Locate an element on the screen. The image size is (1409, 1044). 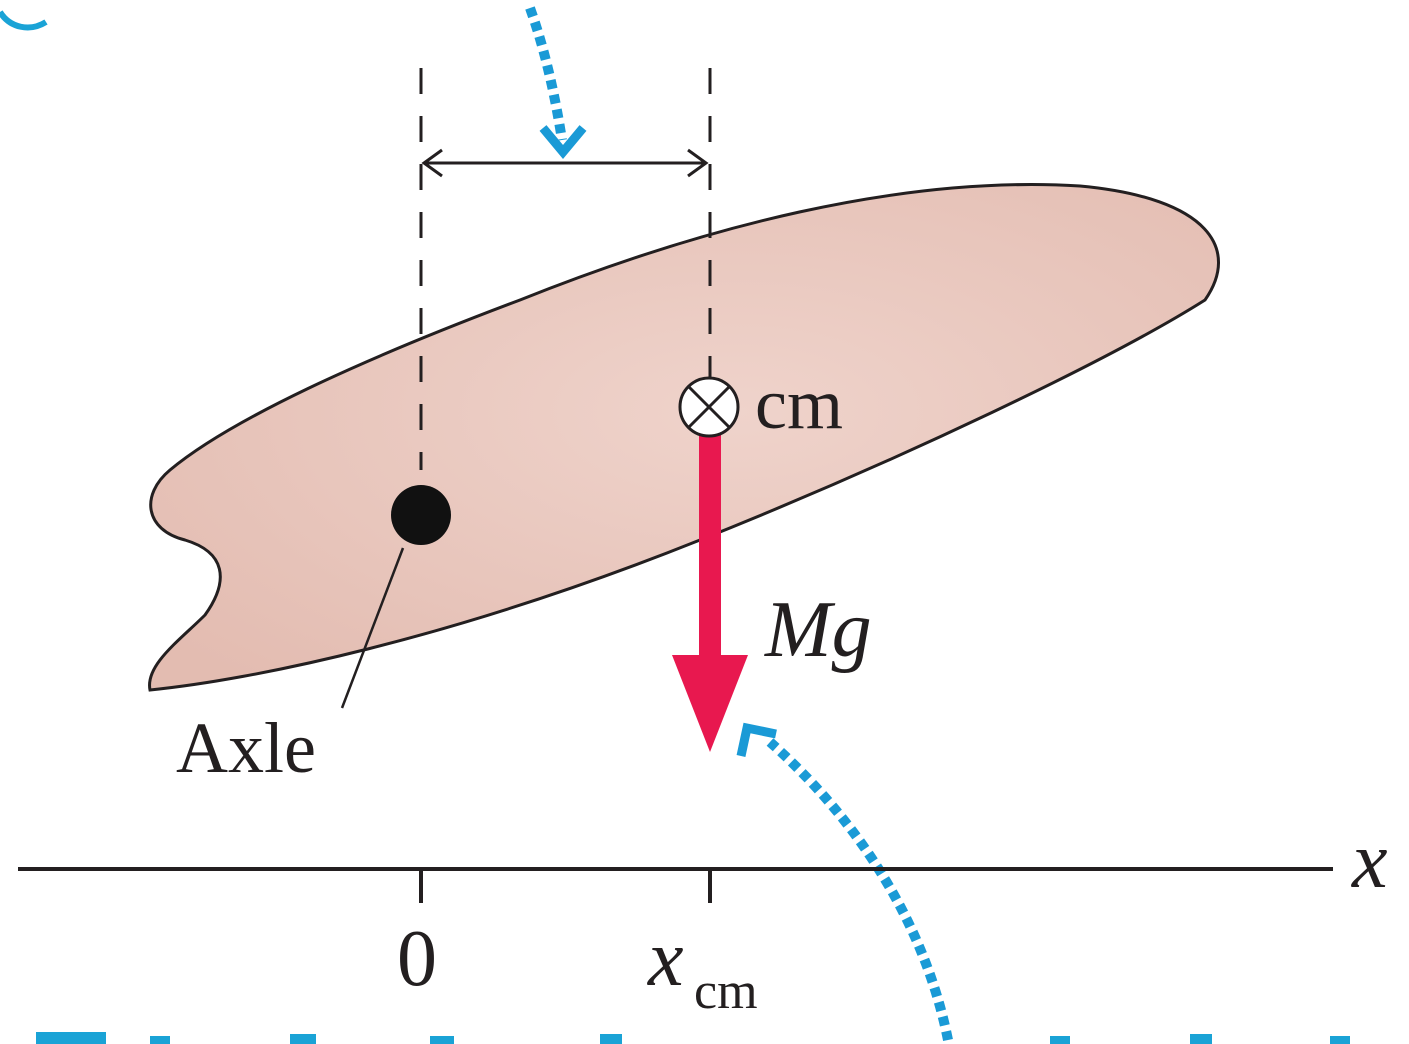
gravity-force-arrow is located at coordinates (710, 593).